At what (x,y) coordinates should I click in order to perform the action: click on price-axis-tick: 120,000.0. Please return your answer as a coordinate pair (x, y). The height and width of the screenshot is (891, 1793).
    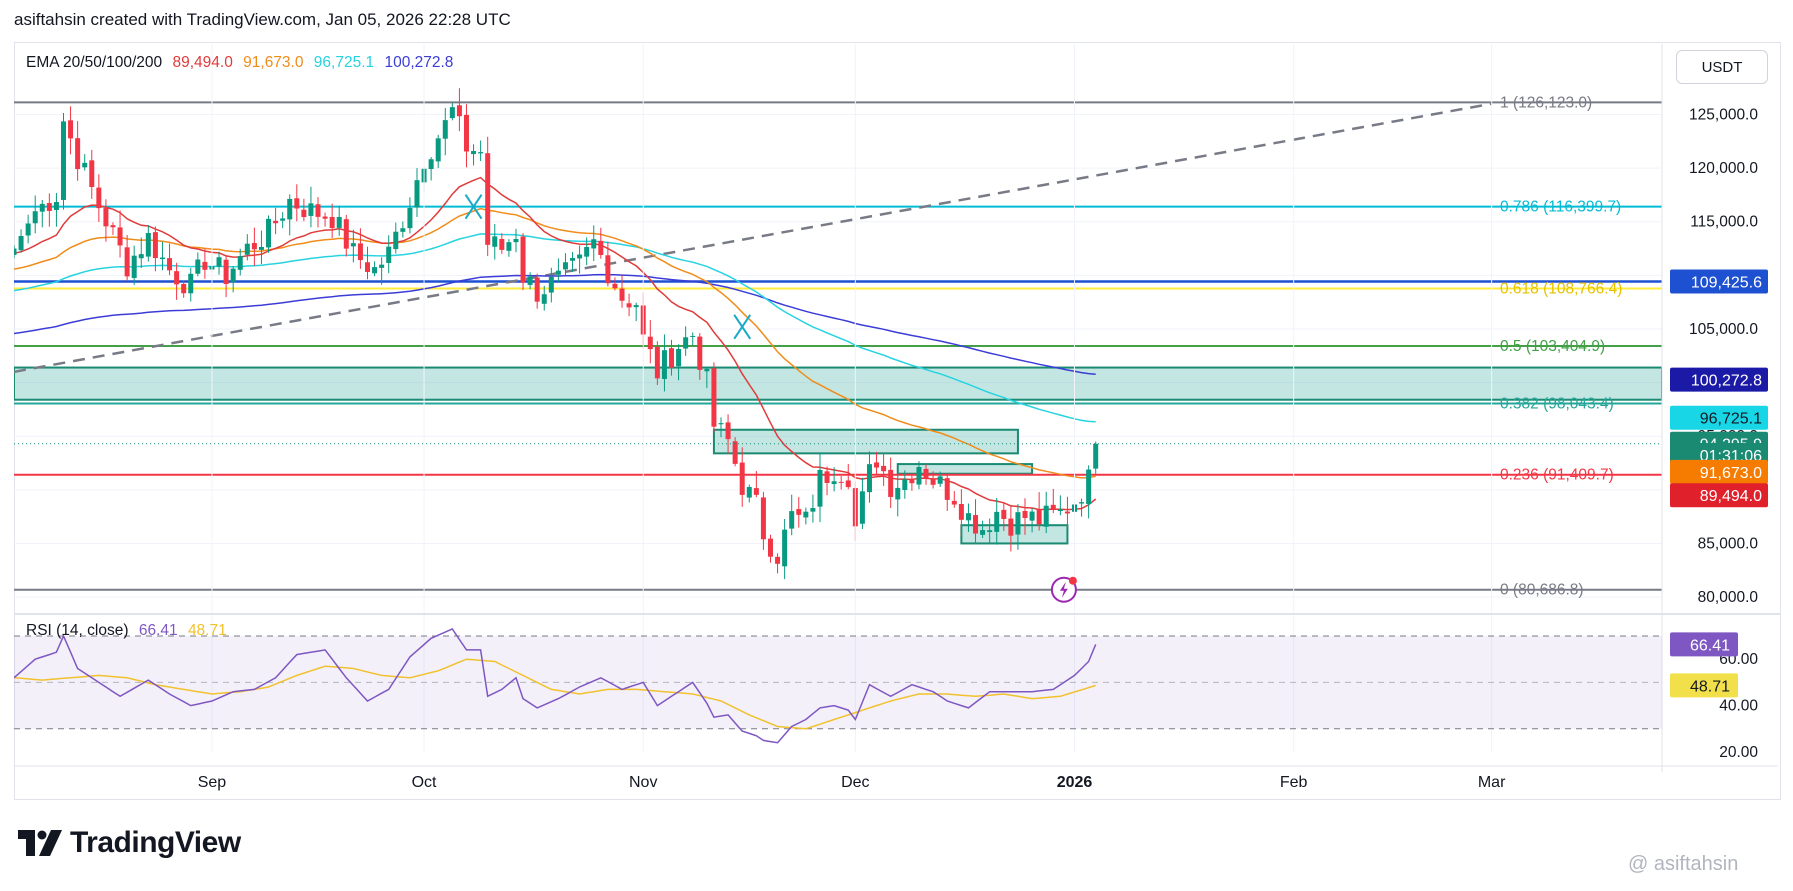
    Looking at the image, I should click on (1723, 168).